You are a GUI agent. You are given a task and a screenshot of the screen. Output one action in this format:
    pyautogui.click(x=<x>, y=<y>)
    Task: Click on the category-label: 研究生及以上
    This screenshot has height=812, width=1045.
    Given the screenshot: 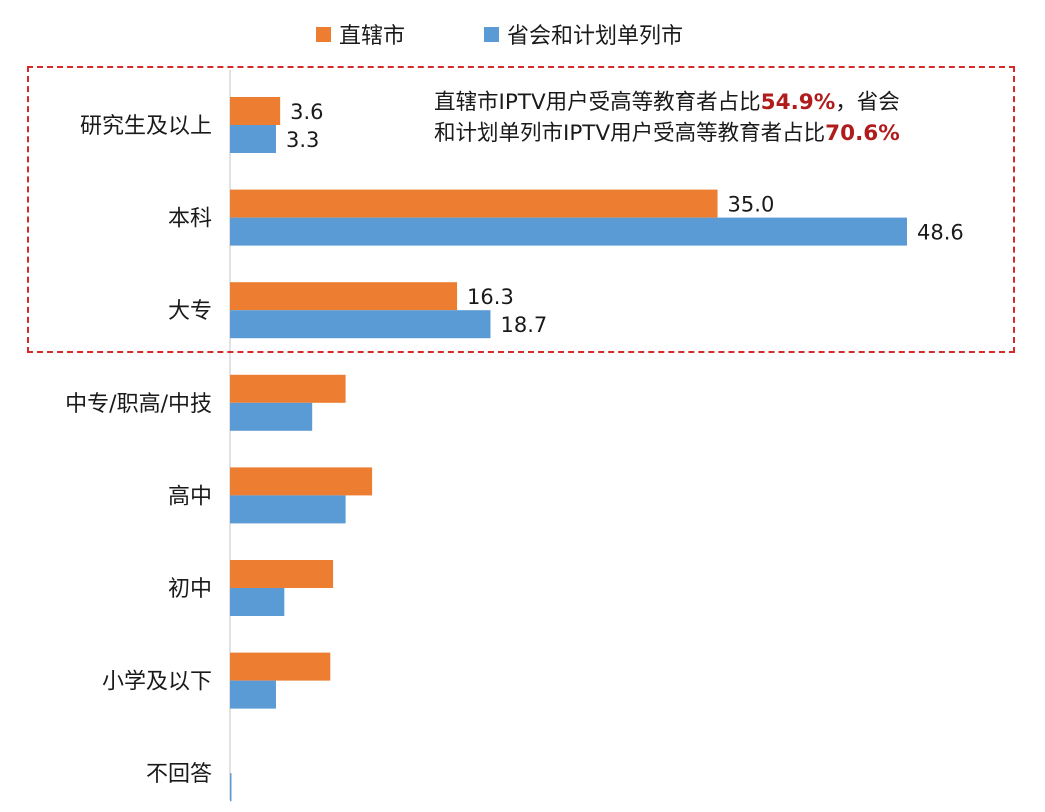 What is the action you would take?
    pyautogui.click(x=146, y=126)
    